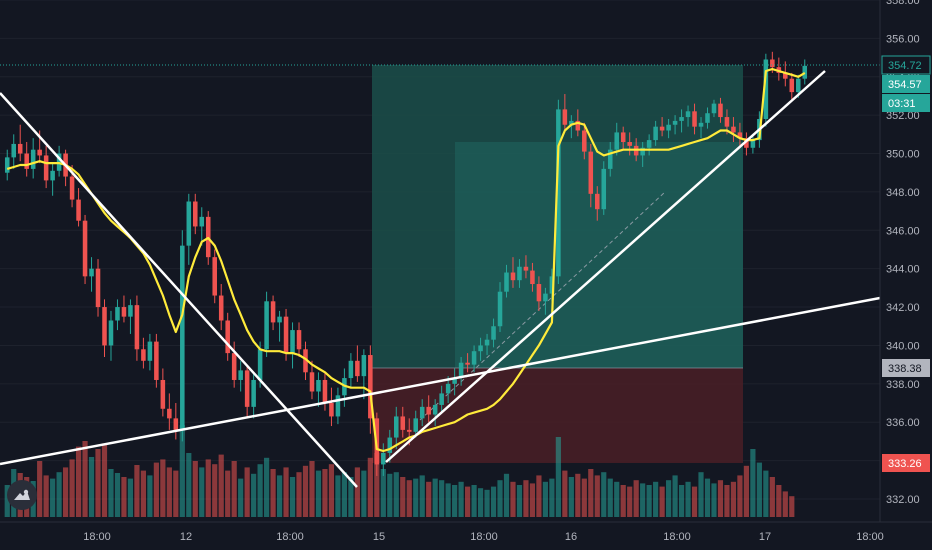  Describe the element at coordinates (906, 368) in the screenshot. I see `price-tag: 338.38` at that location.